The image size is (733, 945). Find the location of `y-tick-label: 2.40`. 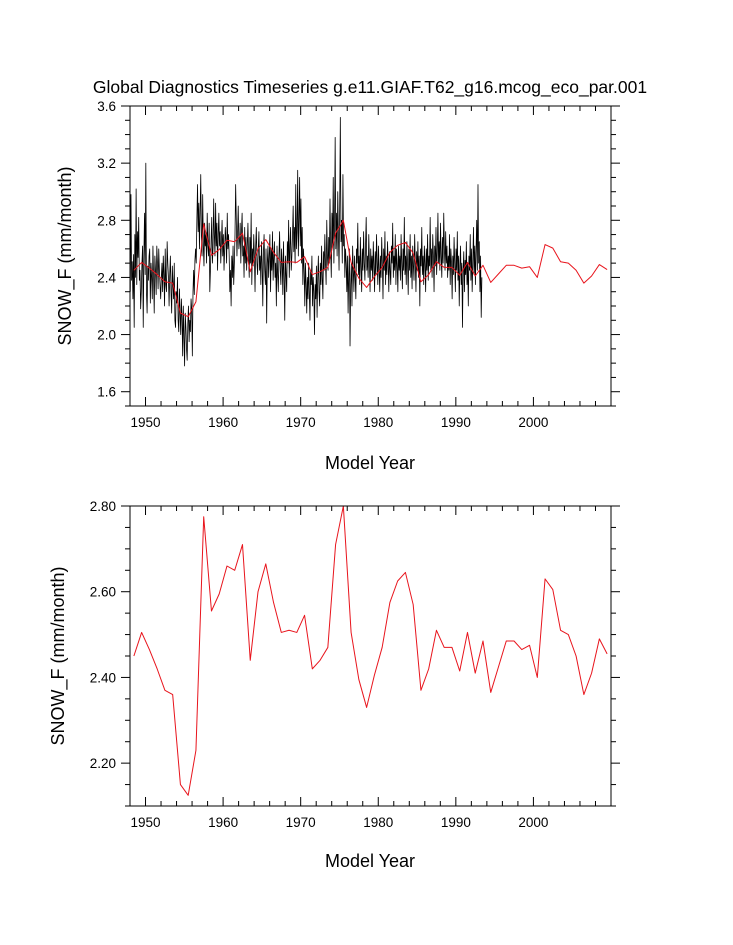

y-tick-label: 2.40 is located at coordinates (103, 677).